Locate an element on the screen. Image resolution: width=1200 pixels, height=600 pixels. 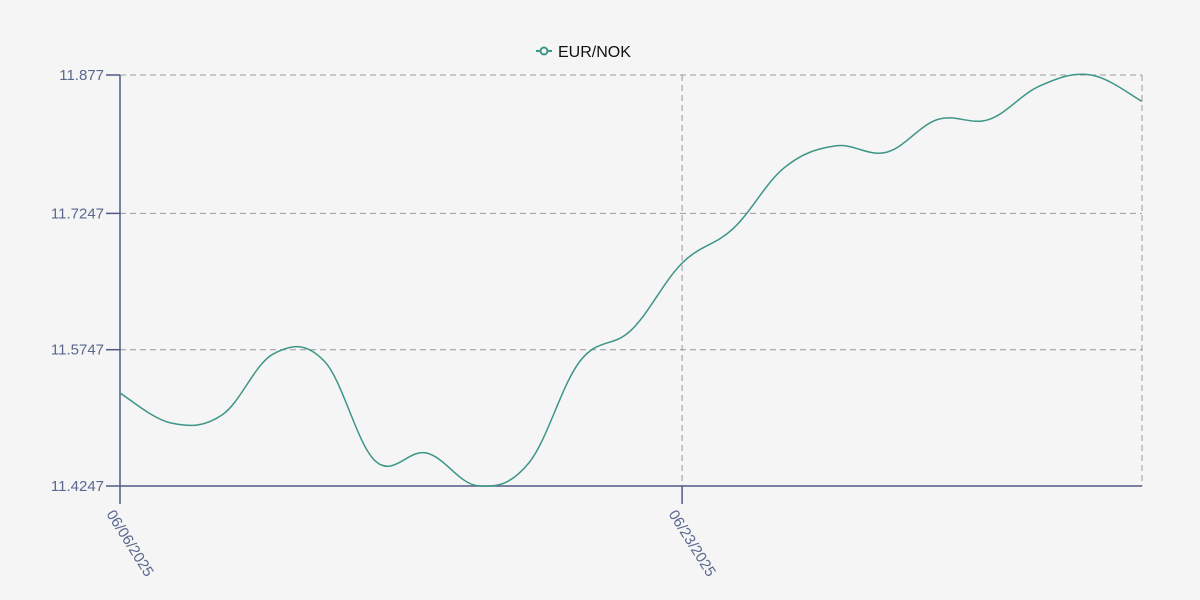
y-tick-label: 11.877 is located at coordinates (81, 75).